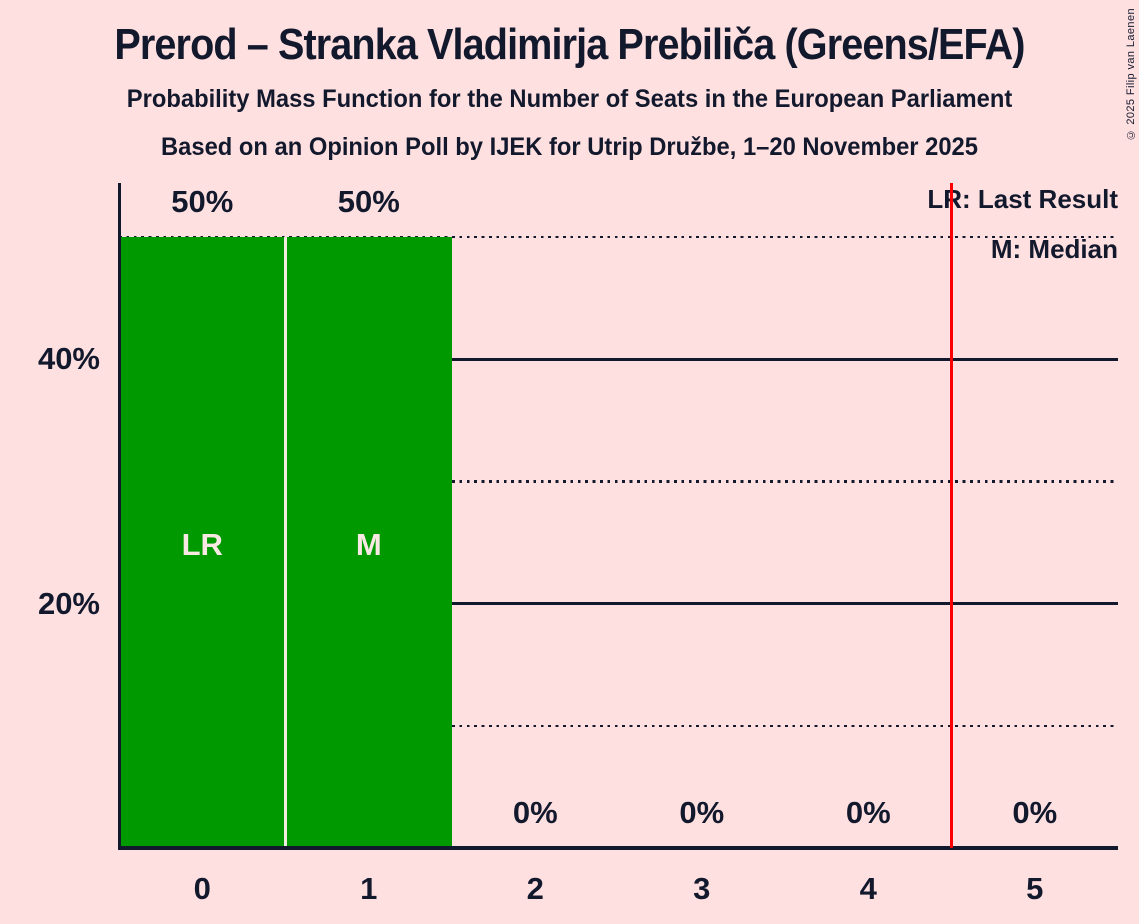 The height and width of the screenshot is (924, 1139). I want to click on x-tick-label-5: 5, so click(1035, 888).